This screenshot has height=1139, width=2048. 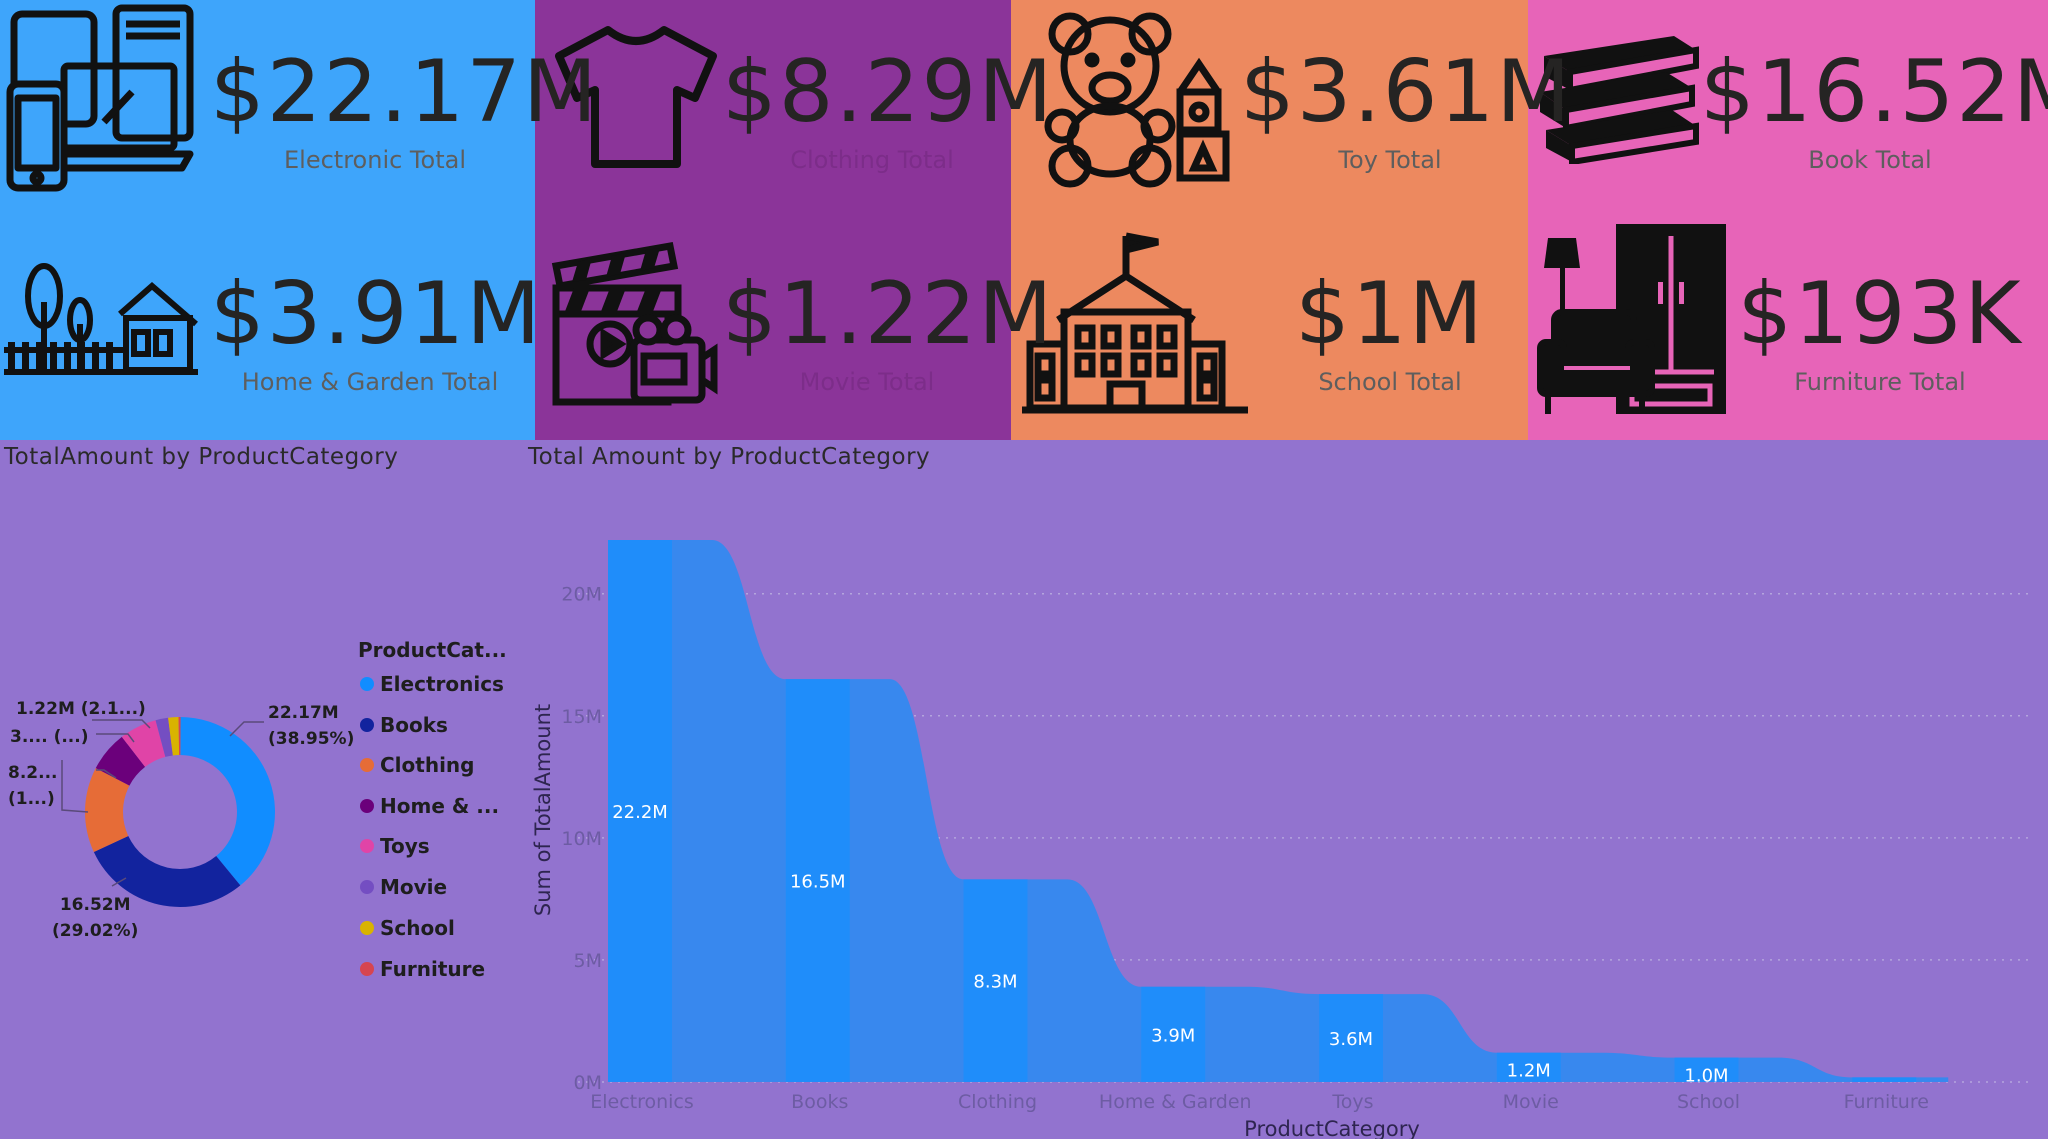 What do you see at coordinates (432, 684) in the screenshot?
I see `legend-item-electronics: Electronics` at bounding box center [432, 684].